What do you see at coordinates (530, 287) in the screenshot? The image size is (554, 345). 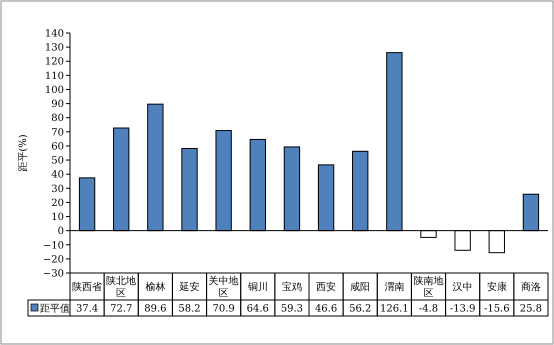 I see `x-tick-label: 商洛` at bounding box center [530, 287].